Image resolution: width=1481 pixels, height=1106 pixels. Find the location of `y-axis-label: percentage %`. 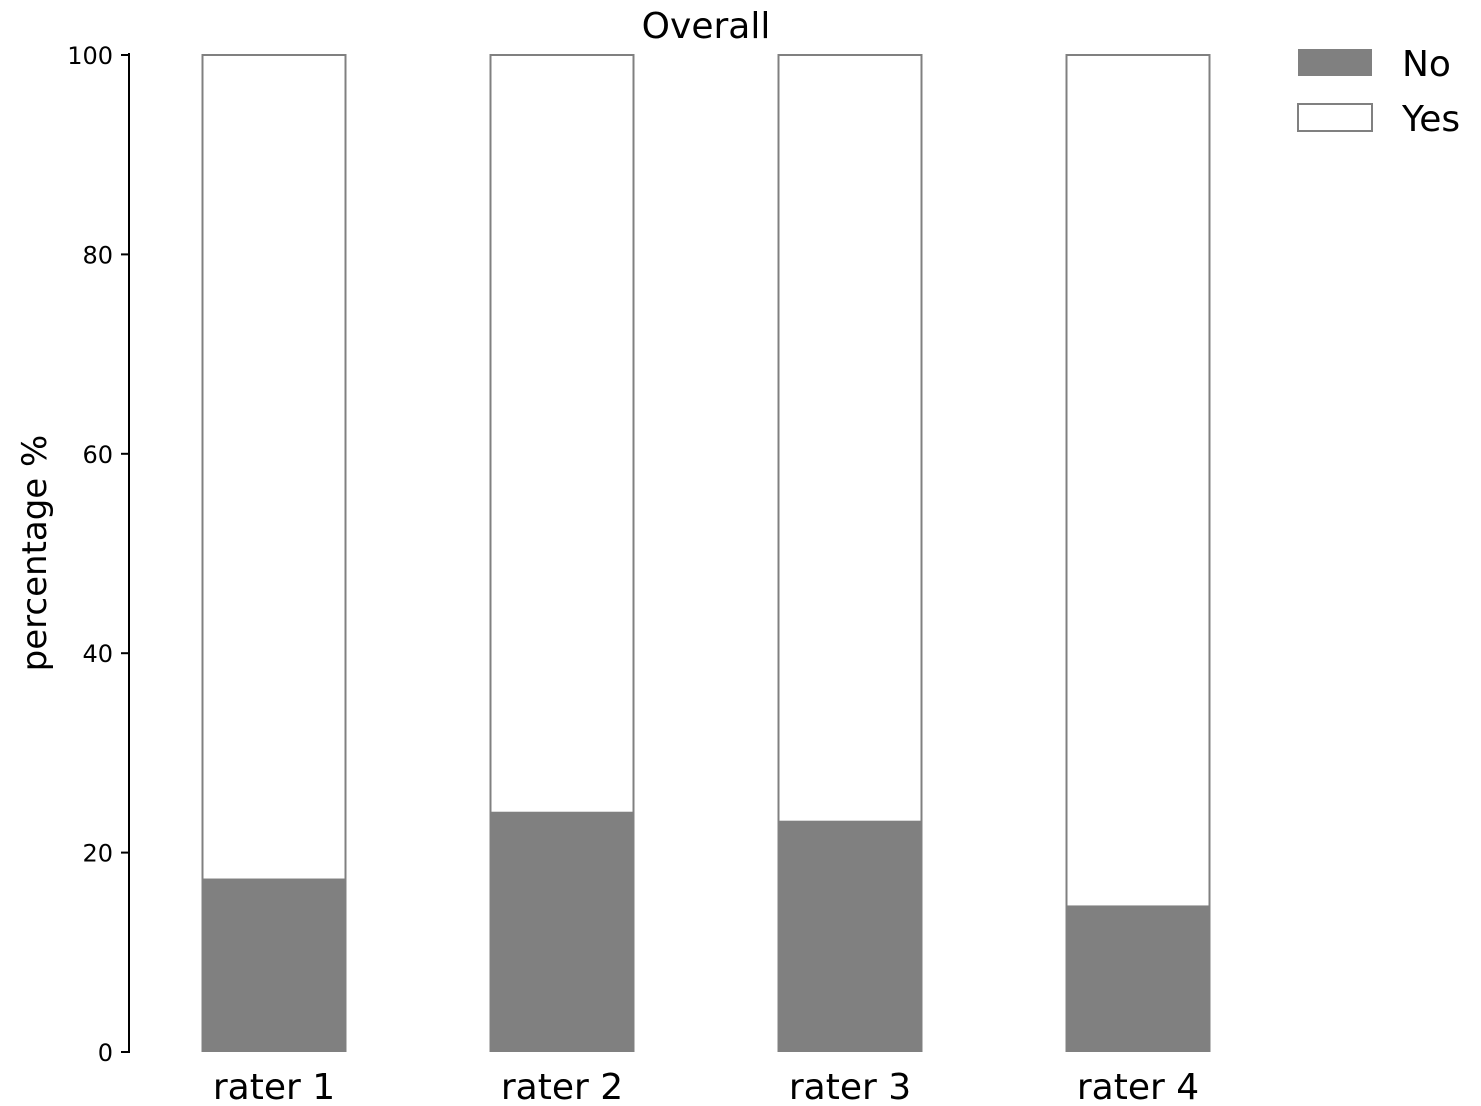

y-axis-label: percentage % is located at coordinates (35, 553).